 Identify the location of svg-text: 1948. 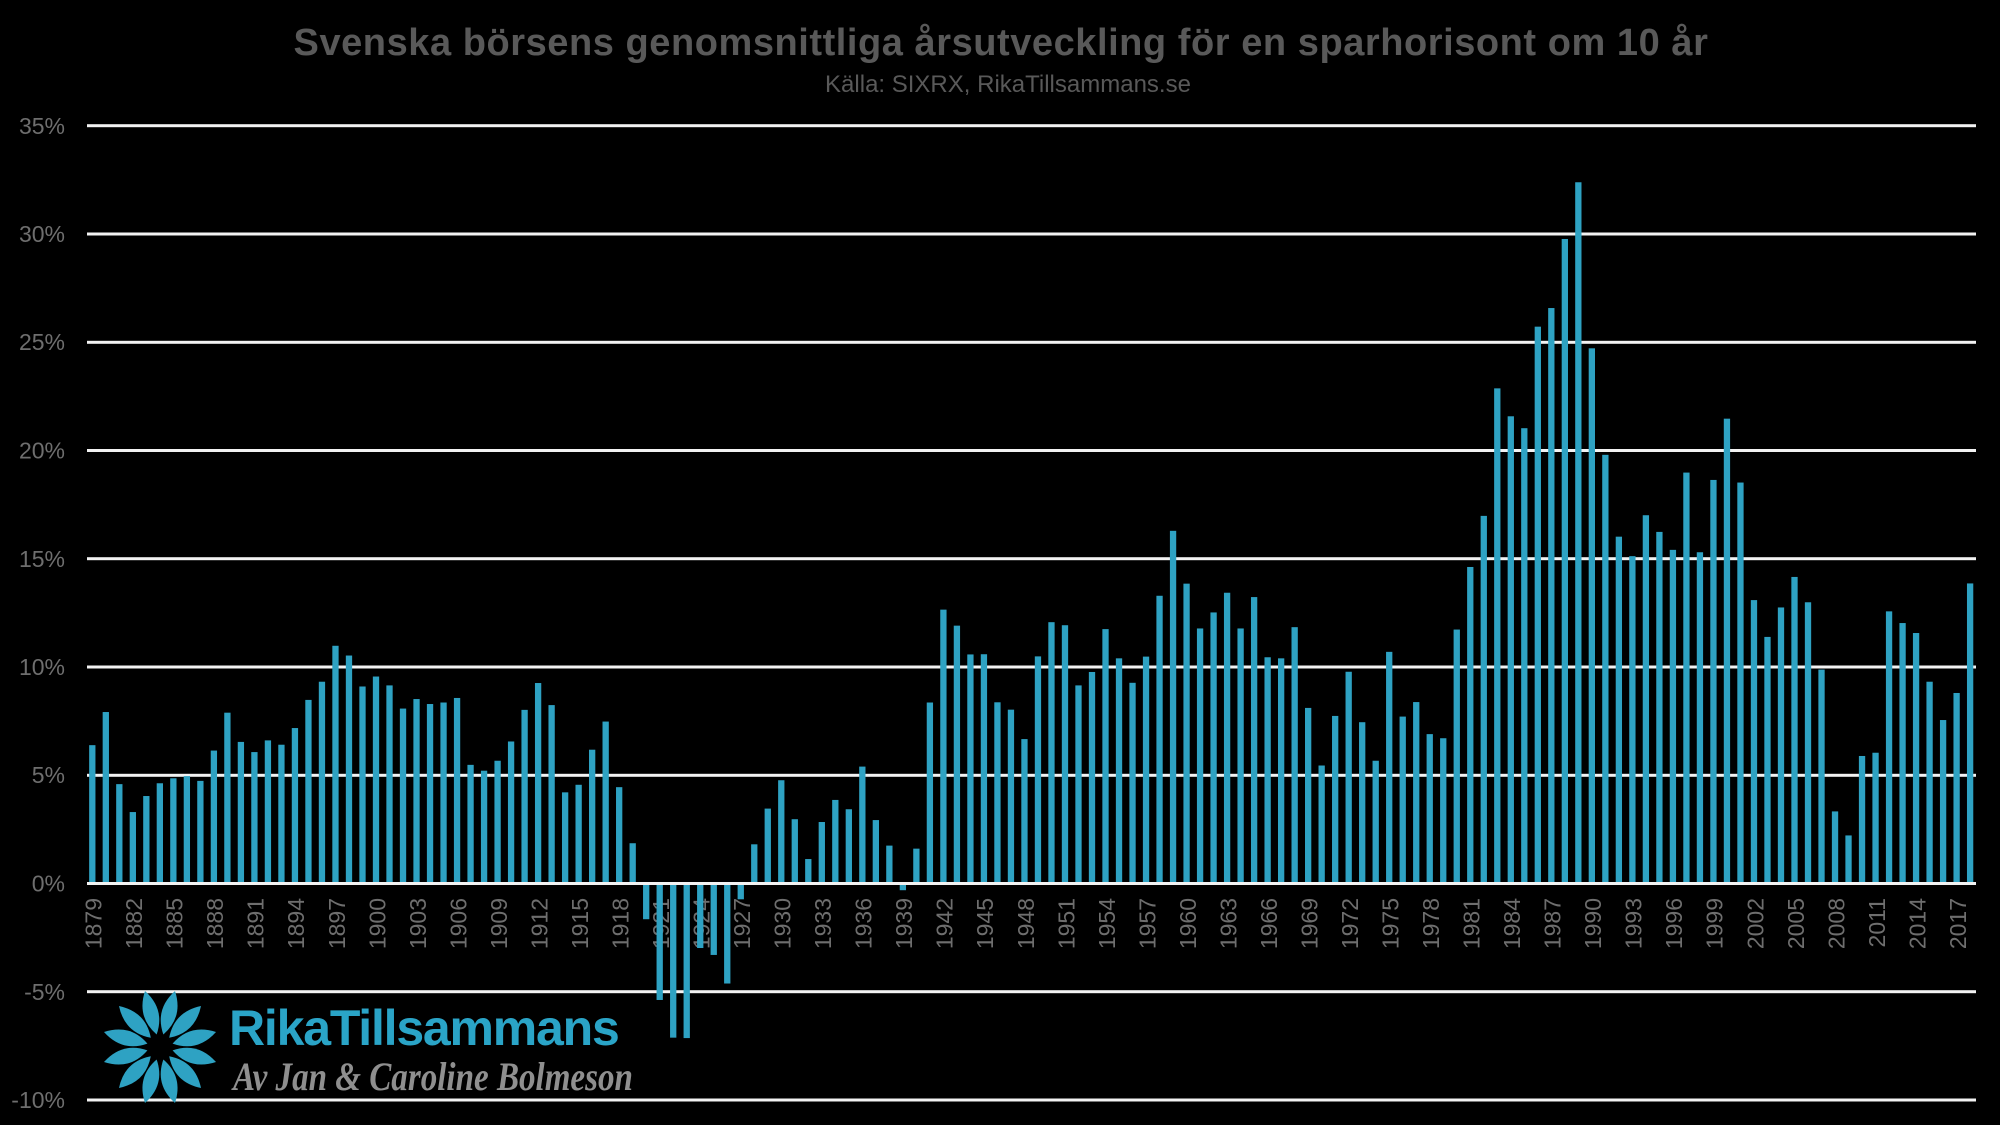
(1026, 923).